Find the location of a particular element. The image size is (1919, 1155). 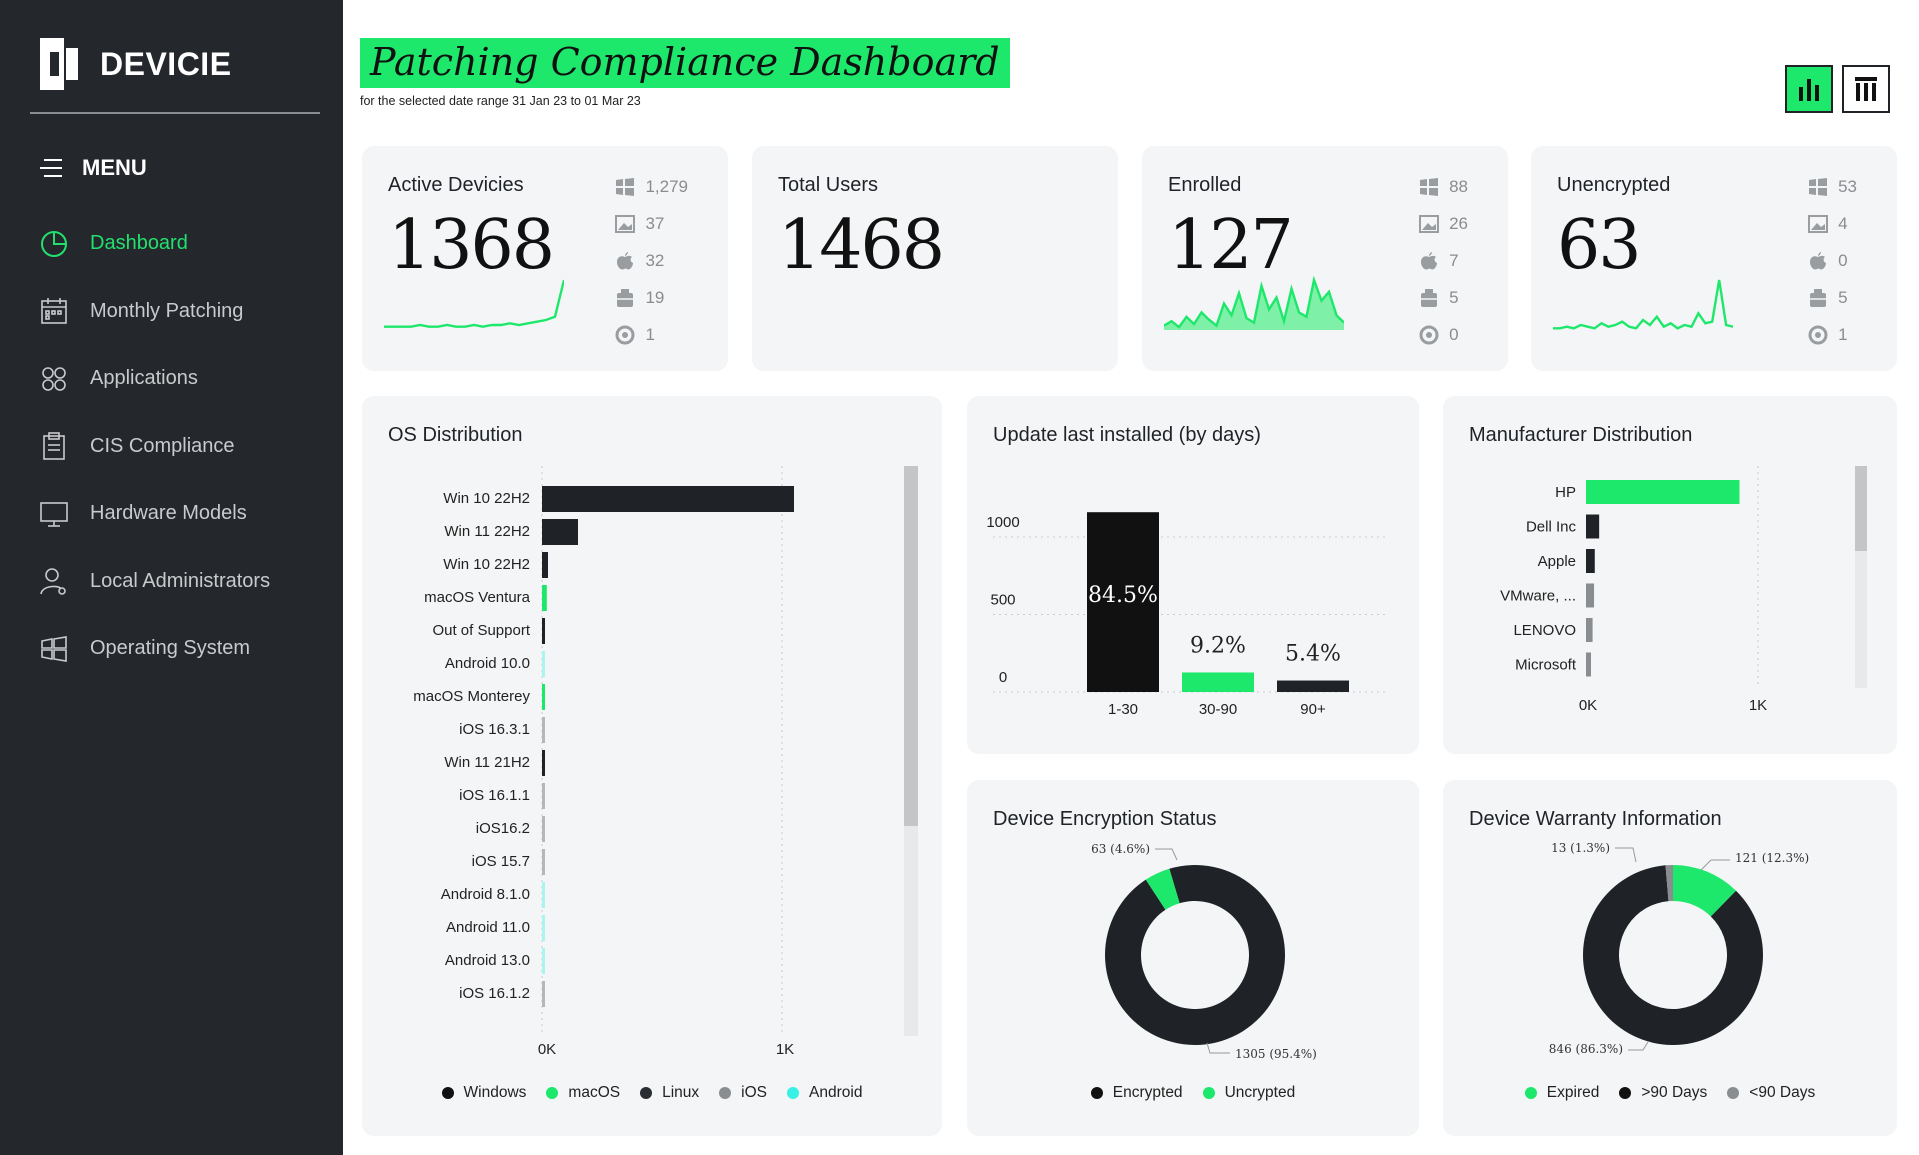

card-title: OS Distribution is located at coordinates (455, 435).